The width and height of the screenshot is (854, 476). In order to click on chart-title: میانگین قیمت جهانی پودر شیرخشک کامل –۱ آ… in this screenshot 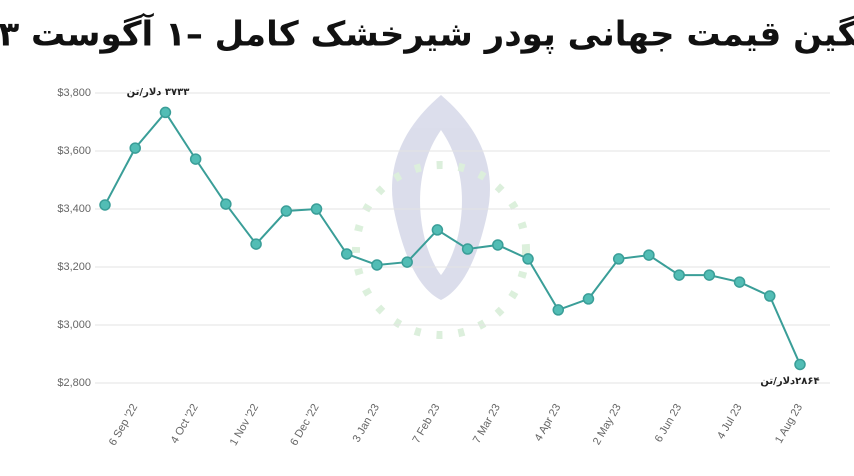, I will do `click(427, 34)`.